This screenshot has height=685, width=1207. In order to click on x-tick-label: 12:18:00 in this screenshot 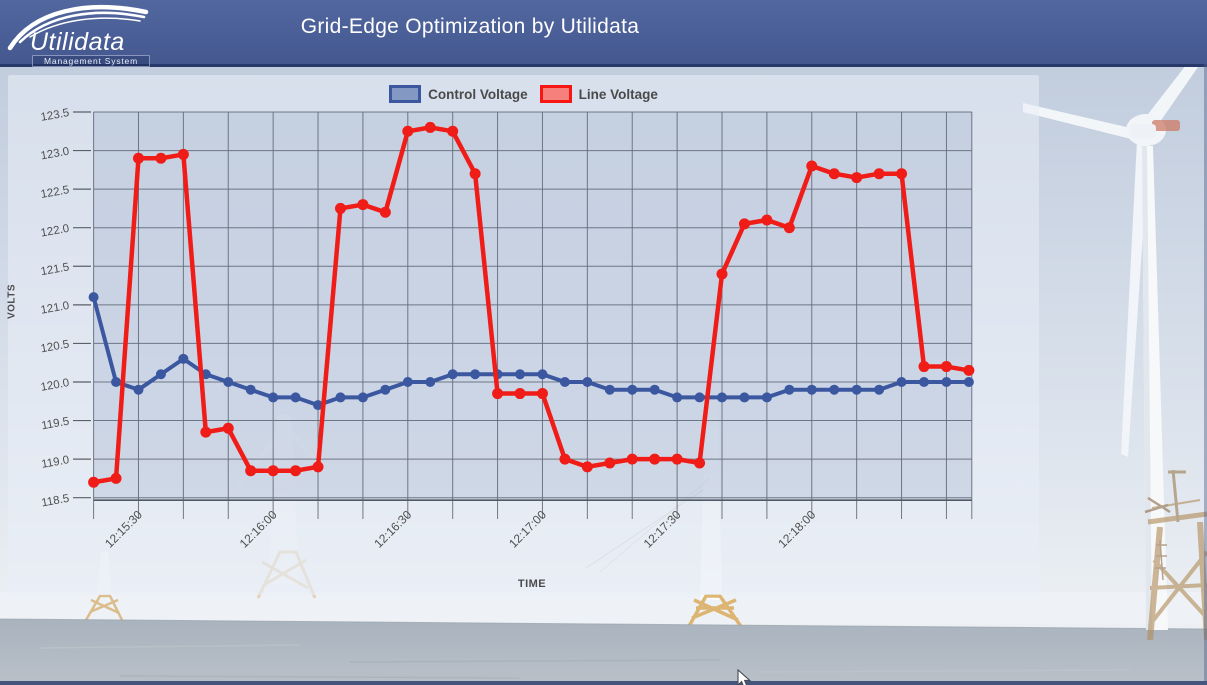, I will do `click(796, 528)`.